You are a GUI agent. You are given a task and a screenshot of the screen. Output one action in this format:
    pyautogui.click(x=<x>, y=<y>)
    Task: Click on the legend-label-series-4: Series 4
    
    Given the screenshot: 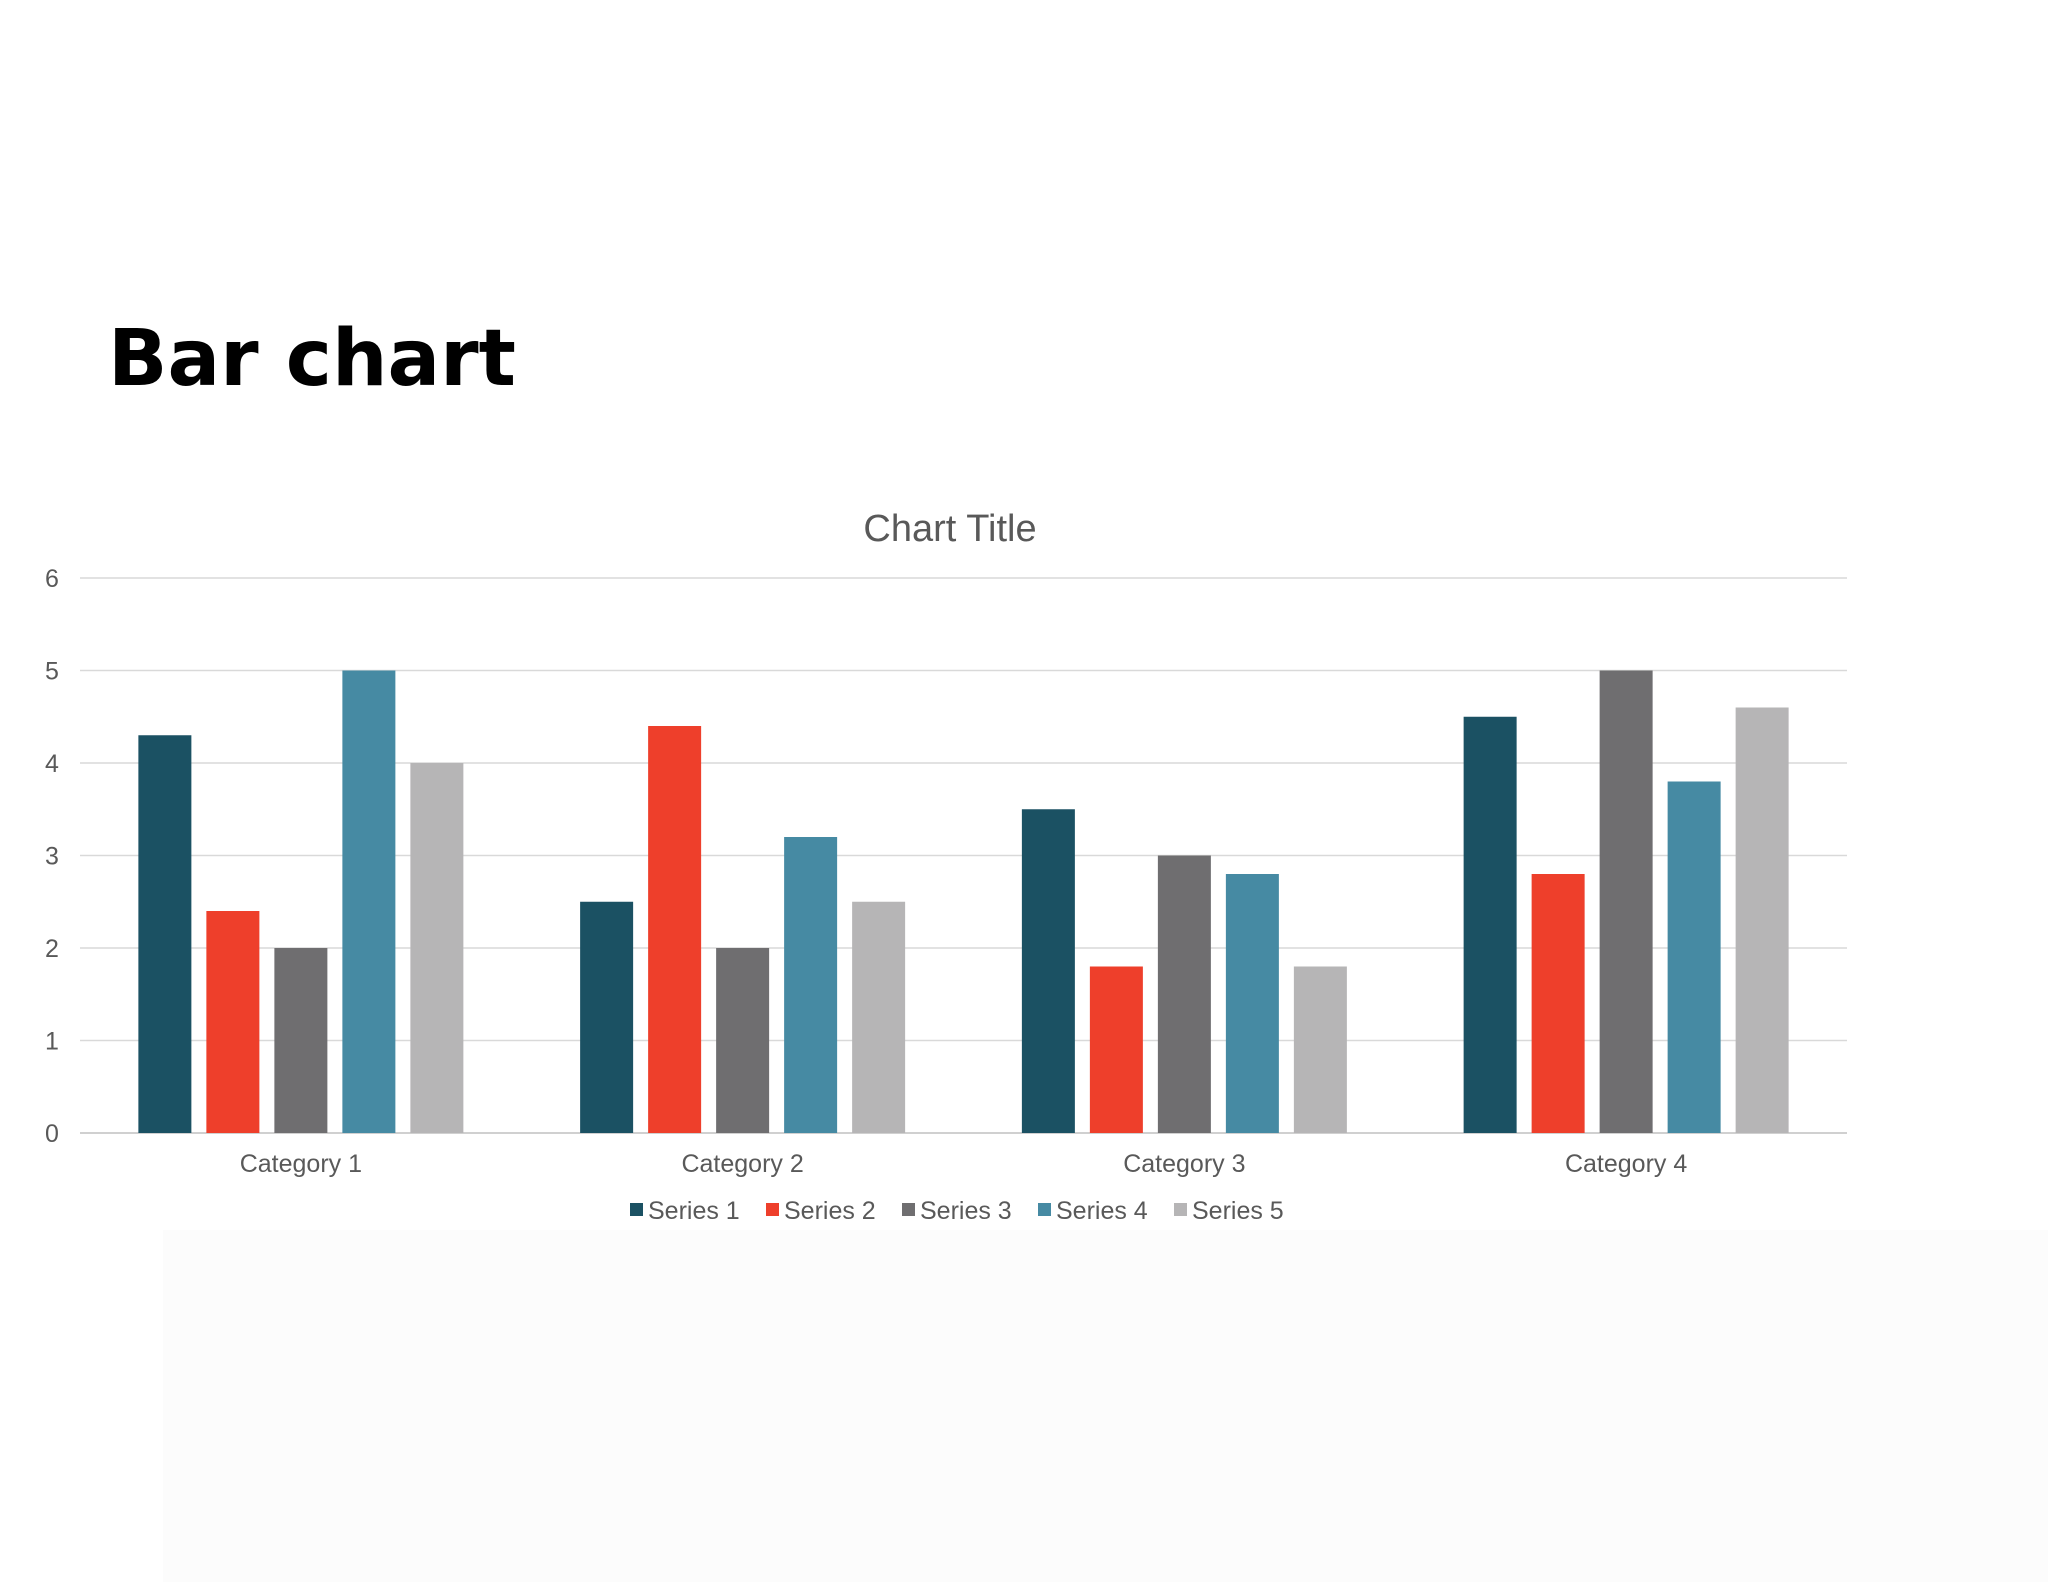 What is the action you would take?
    pyautogui.click(x=1102, y=1211)
    